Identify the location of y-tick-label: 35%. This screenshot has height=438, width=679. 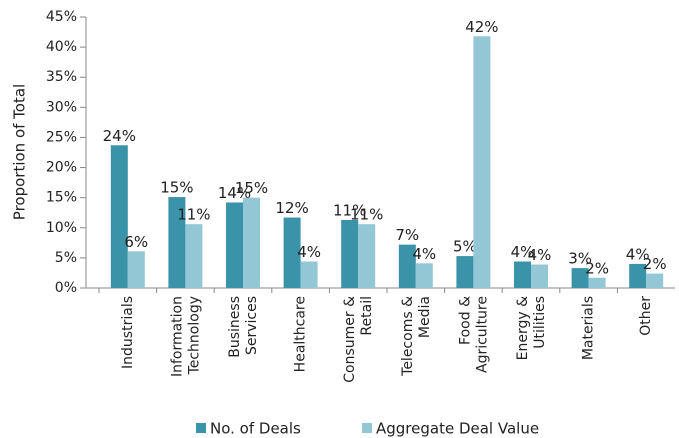
(61, 77).